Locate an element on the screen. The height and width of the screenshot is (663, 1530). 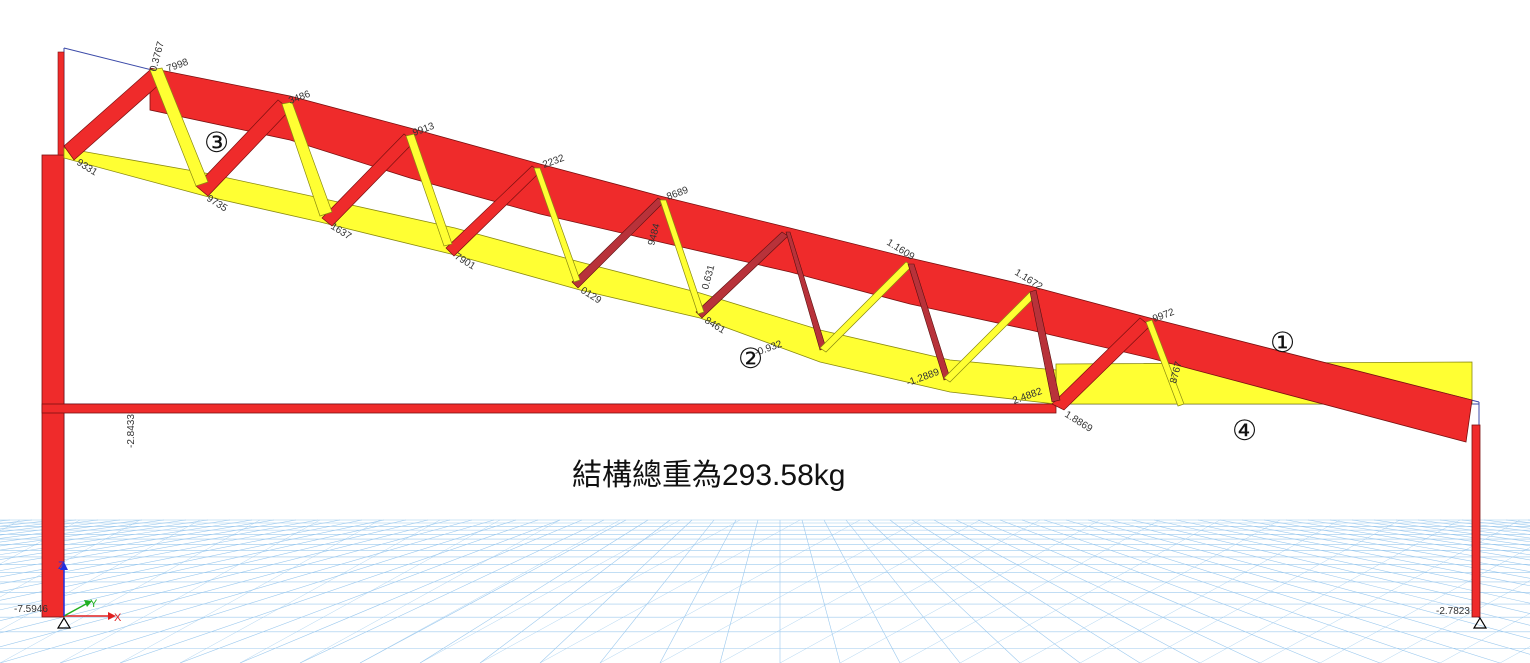
axis-z-label: Z is located at coordinates (61, 566).